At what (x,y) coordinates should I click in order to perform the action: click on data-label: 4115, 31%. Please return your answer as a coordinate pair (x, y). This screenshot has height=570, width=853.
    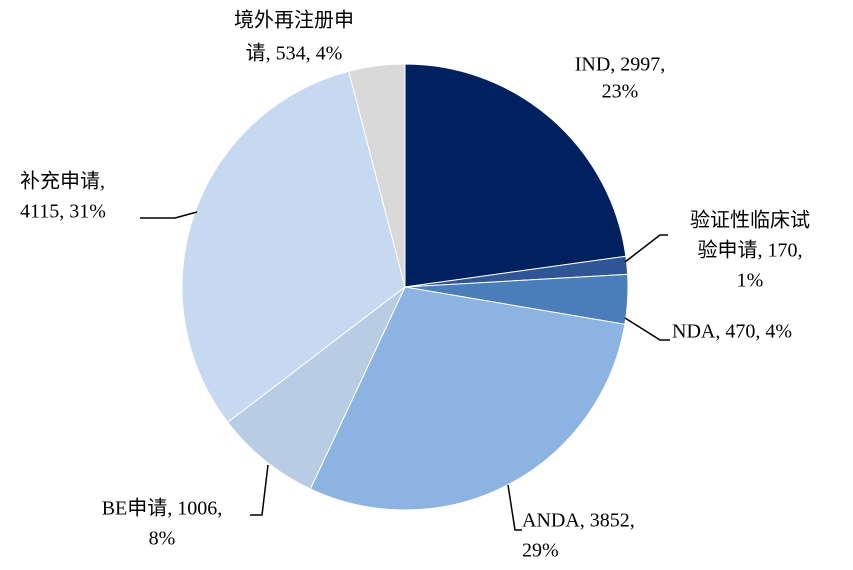
    Looking at the image, I should click on (63, 212).